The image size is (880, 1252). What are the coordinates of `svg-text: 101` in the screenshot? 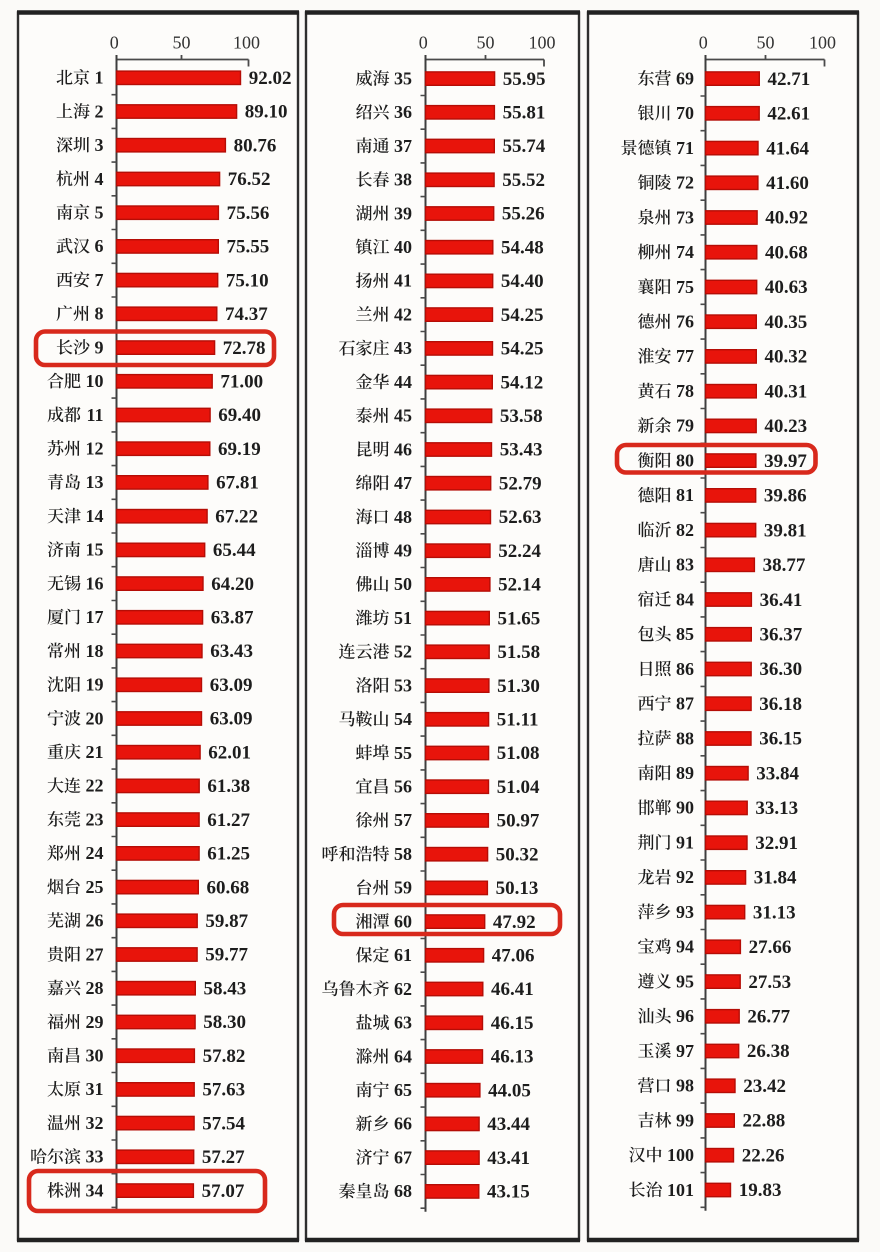 It's located at (680, 1190).